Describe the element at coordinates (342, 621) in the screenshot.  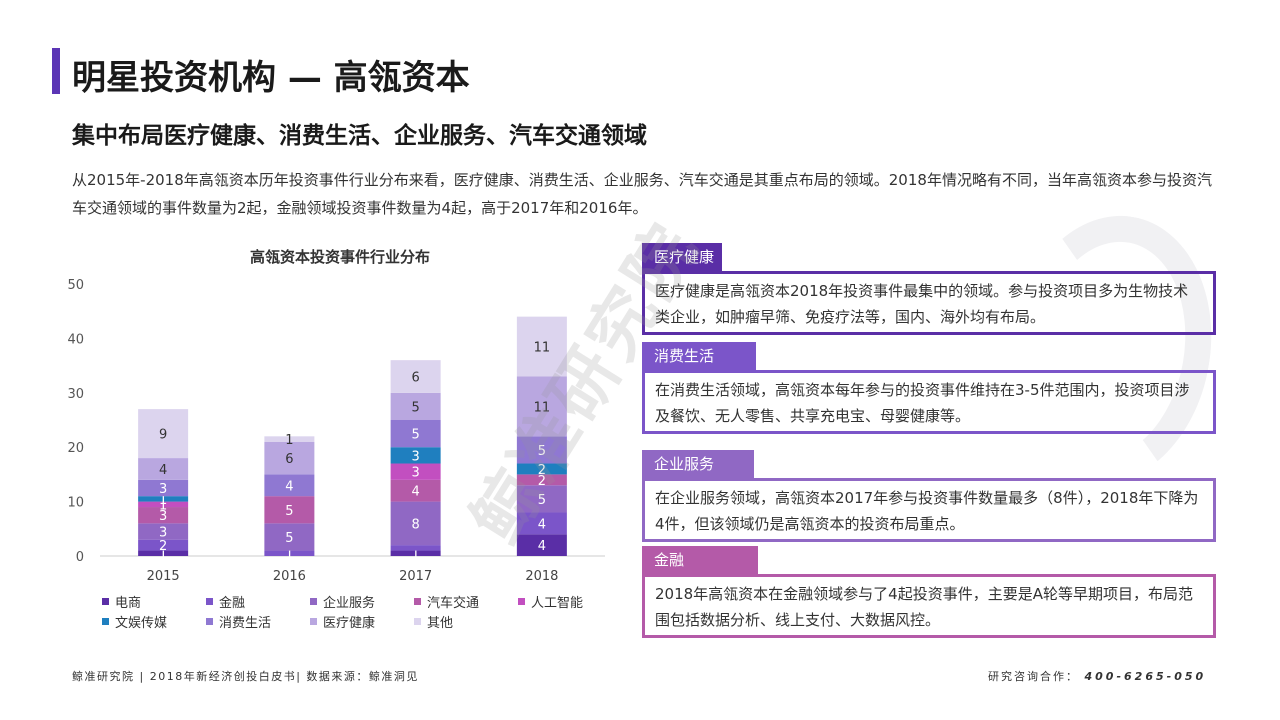
I see `legend-item: 医疗健康` at that location.